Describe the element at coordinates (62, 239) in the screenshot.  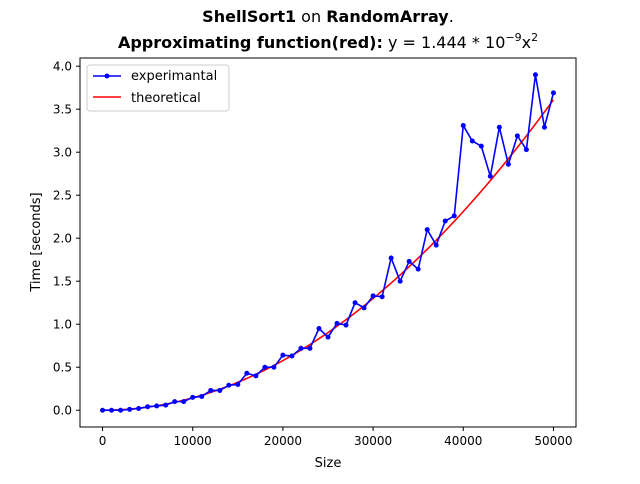
I see `y-tick-label: 2.0` at that location.